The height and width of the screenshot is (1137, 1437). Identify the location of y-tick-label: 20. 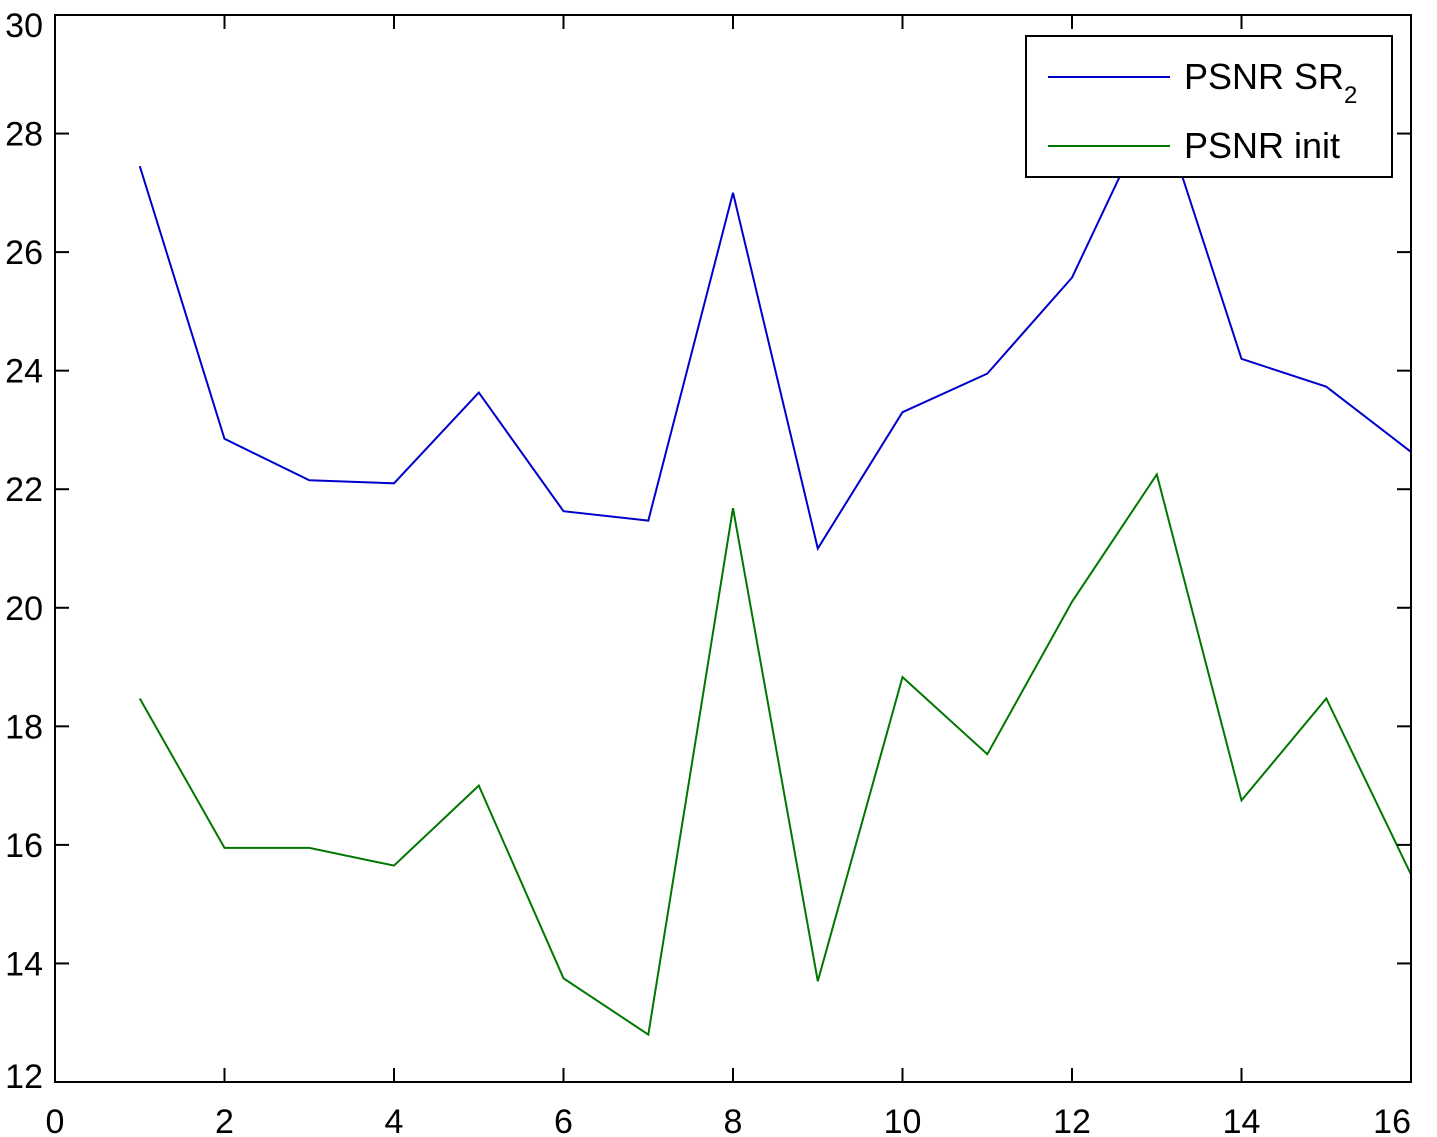
(24, 609).